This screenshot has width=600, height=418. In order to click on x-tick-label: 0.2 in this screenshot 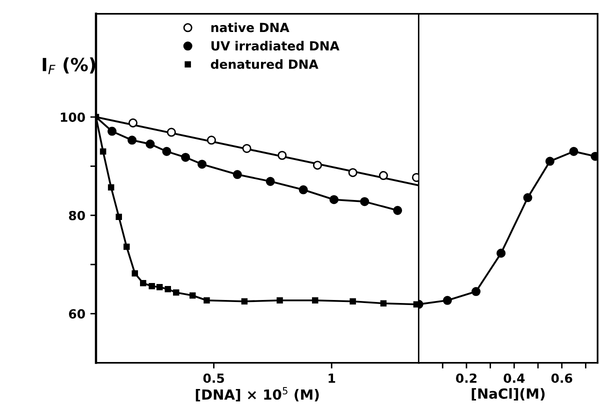, I will do `click(466, 378)`.